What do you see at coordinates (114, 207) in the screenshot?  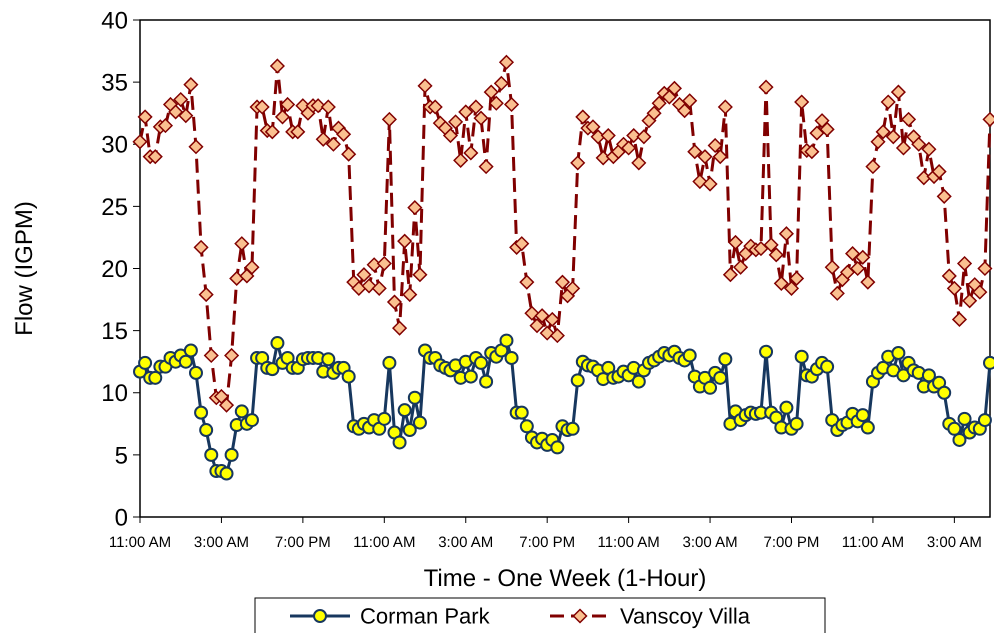 I see `y-tick-label: 25` at bounding box center [114, 207].